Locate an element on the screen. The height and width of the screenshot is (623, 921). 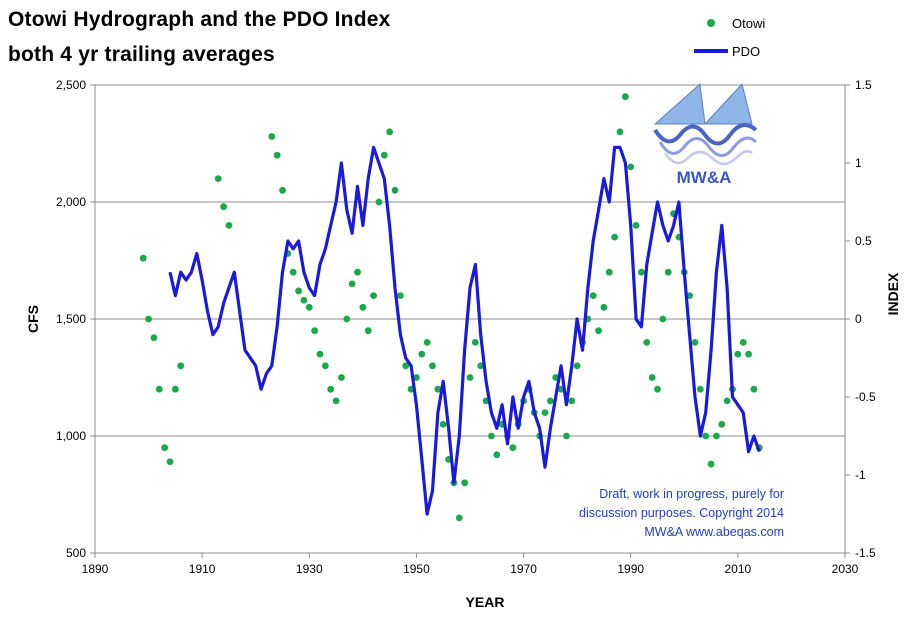
y-right-tick-label: 0 is located at coordinates (858, 319).